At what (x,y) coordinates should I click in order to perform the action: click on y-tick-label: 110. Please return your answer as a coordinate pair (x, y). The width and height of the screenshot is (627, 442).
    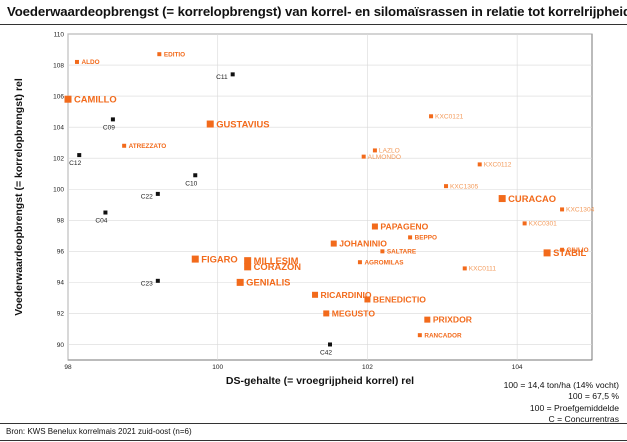
    Looking at the image, I should click on (59, 34).